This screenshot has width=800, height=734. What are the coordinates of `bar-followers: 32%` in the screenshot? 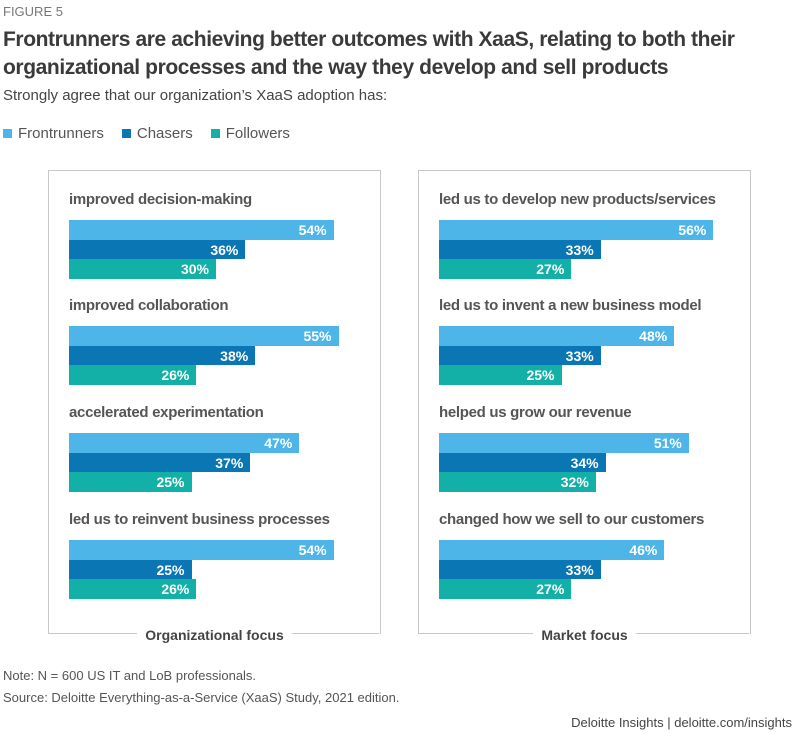 It's located at (517, 482).